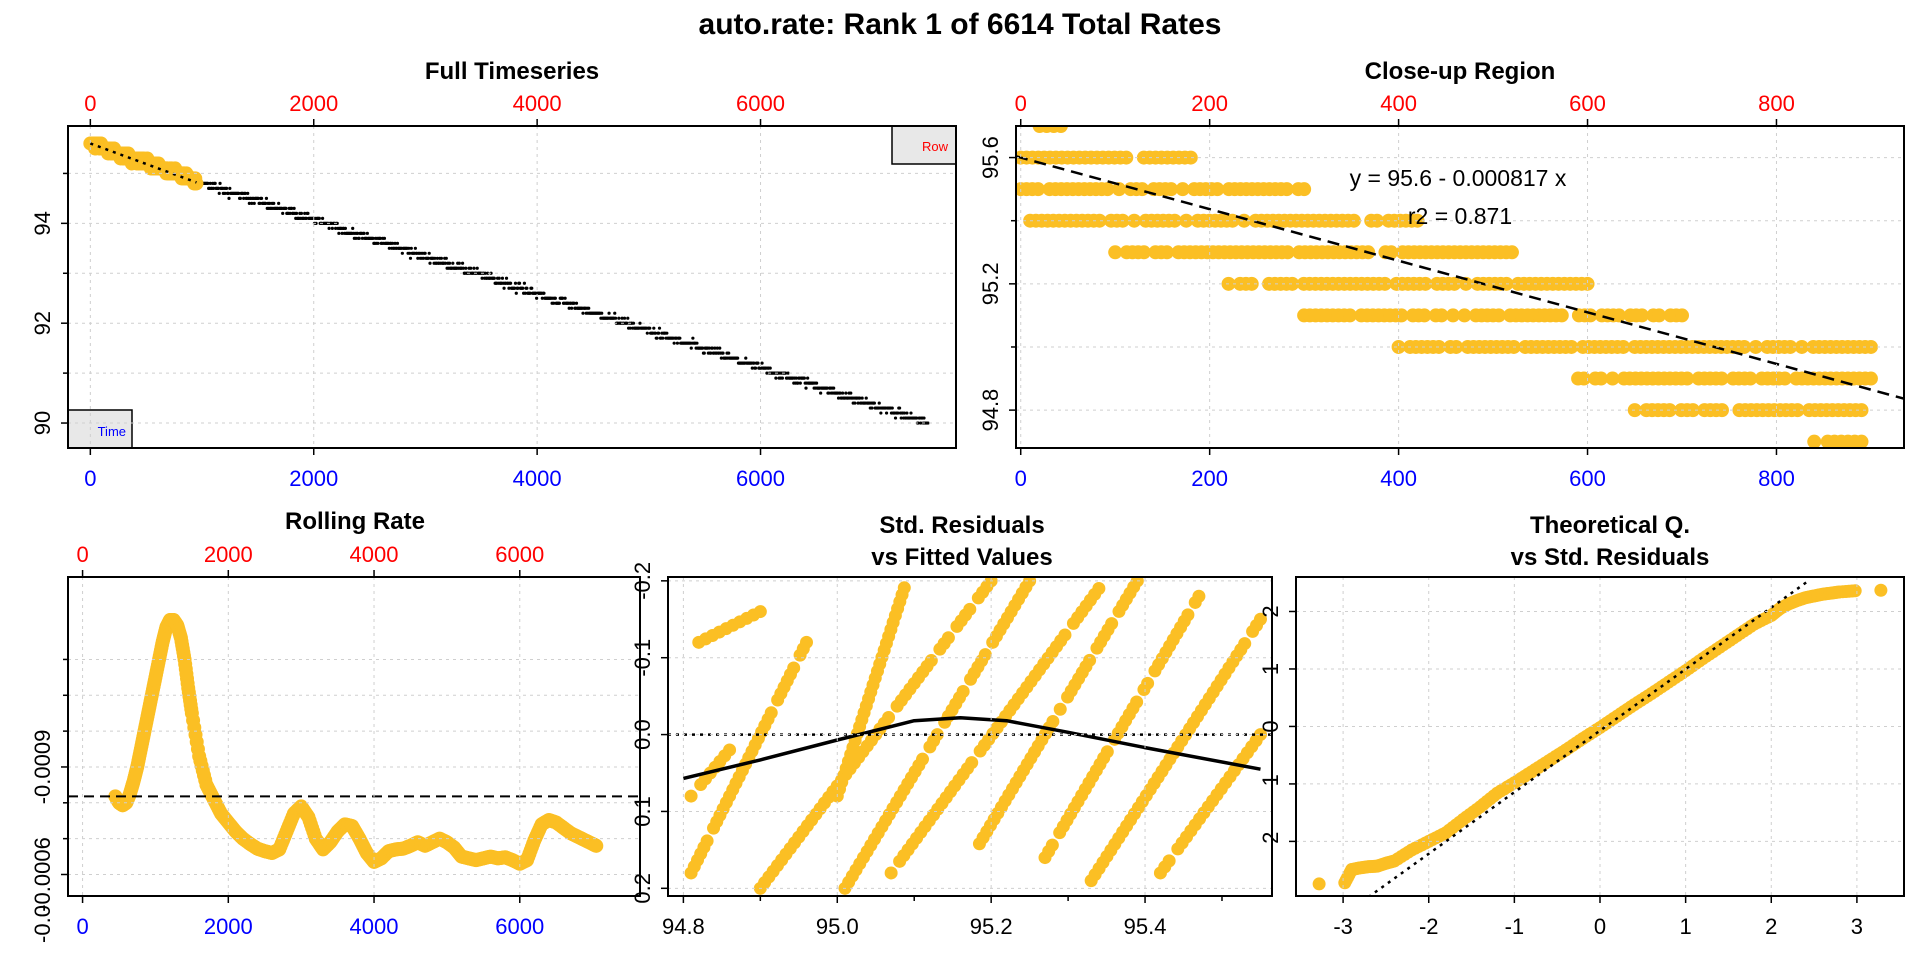  I want to click on x-tick-label: 0, so click(1600, 926).